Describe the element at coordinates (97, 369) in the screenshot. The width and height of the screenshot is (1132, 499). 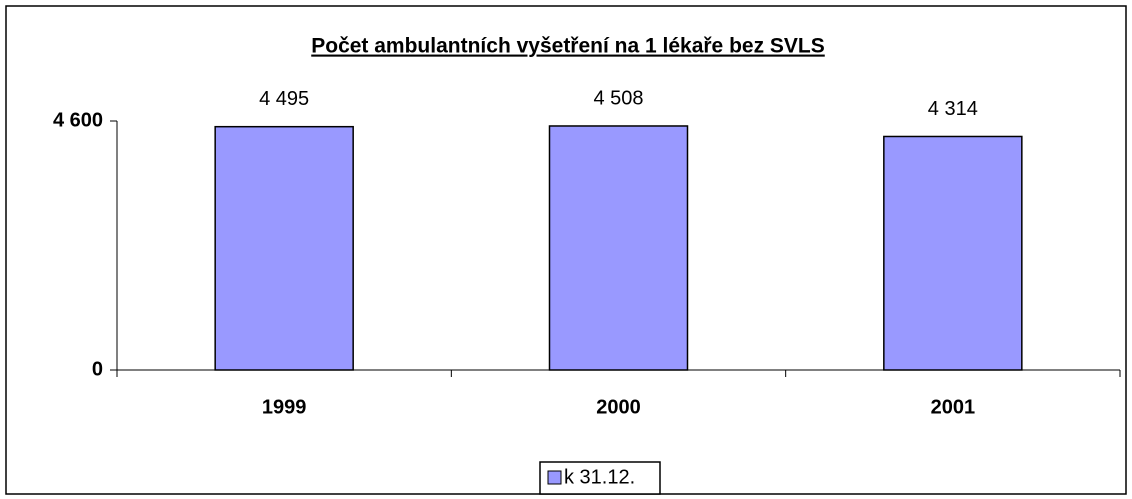
I see `y-tick-label: 0` at that location.